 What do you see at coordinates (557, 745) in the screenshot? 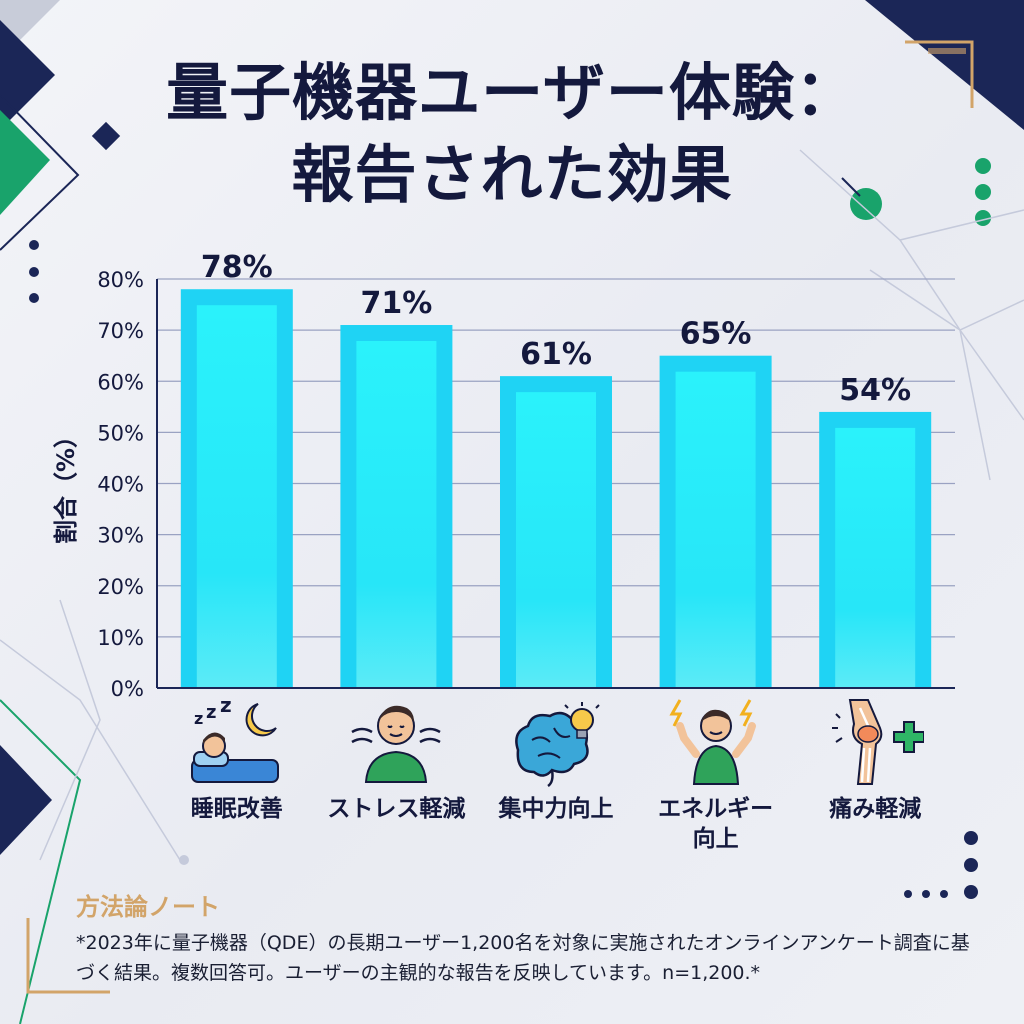
I see `brain-lightbulb-icon` at bounding box center [557, 745].